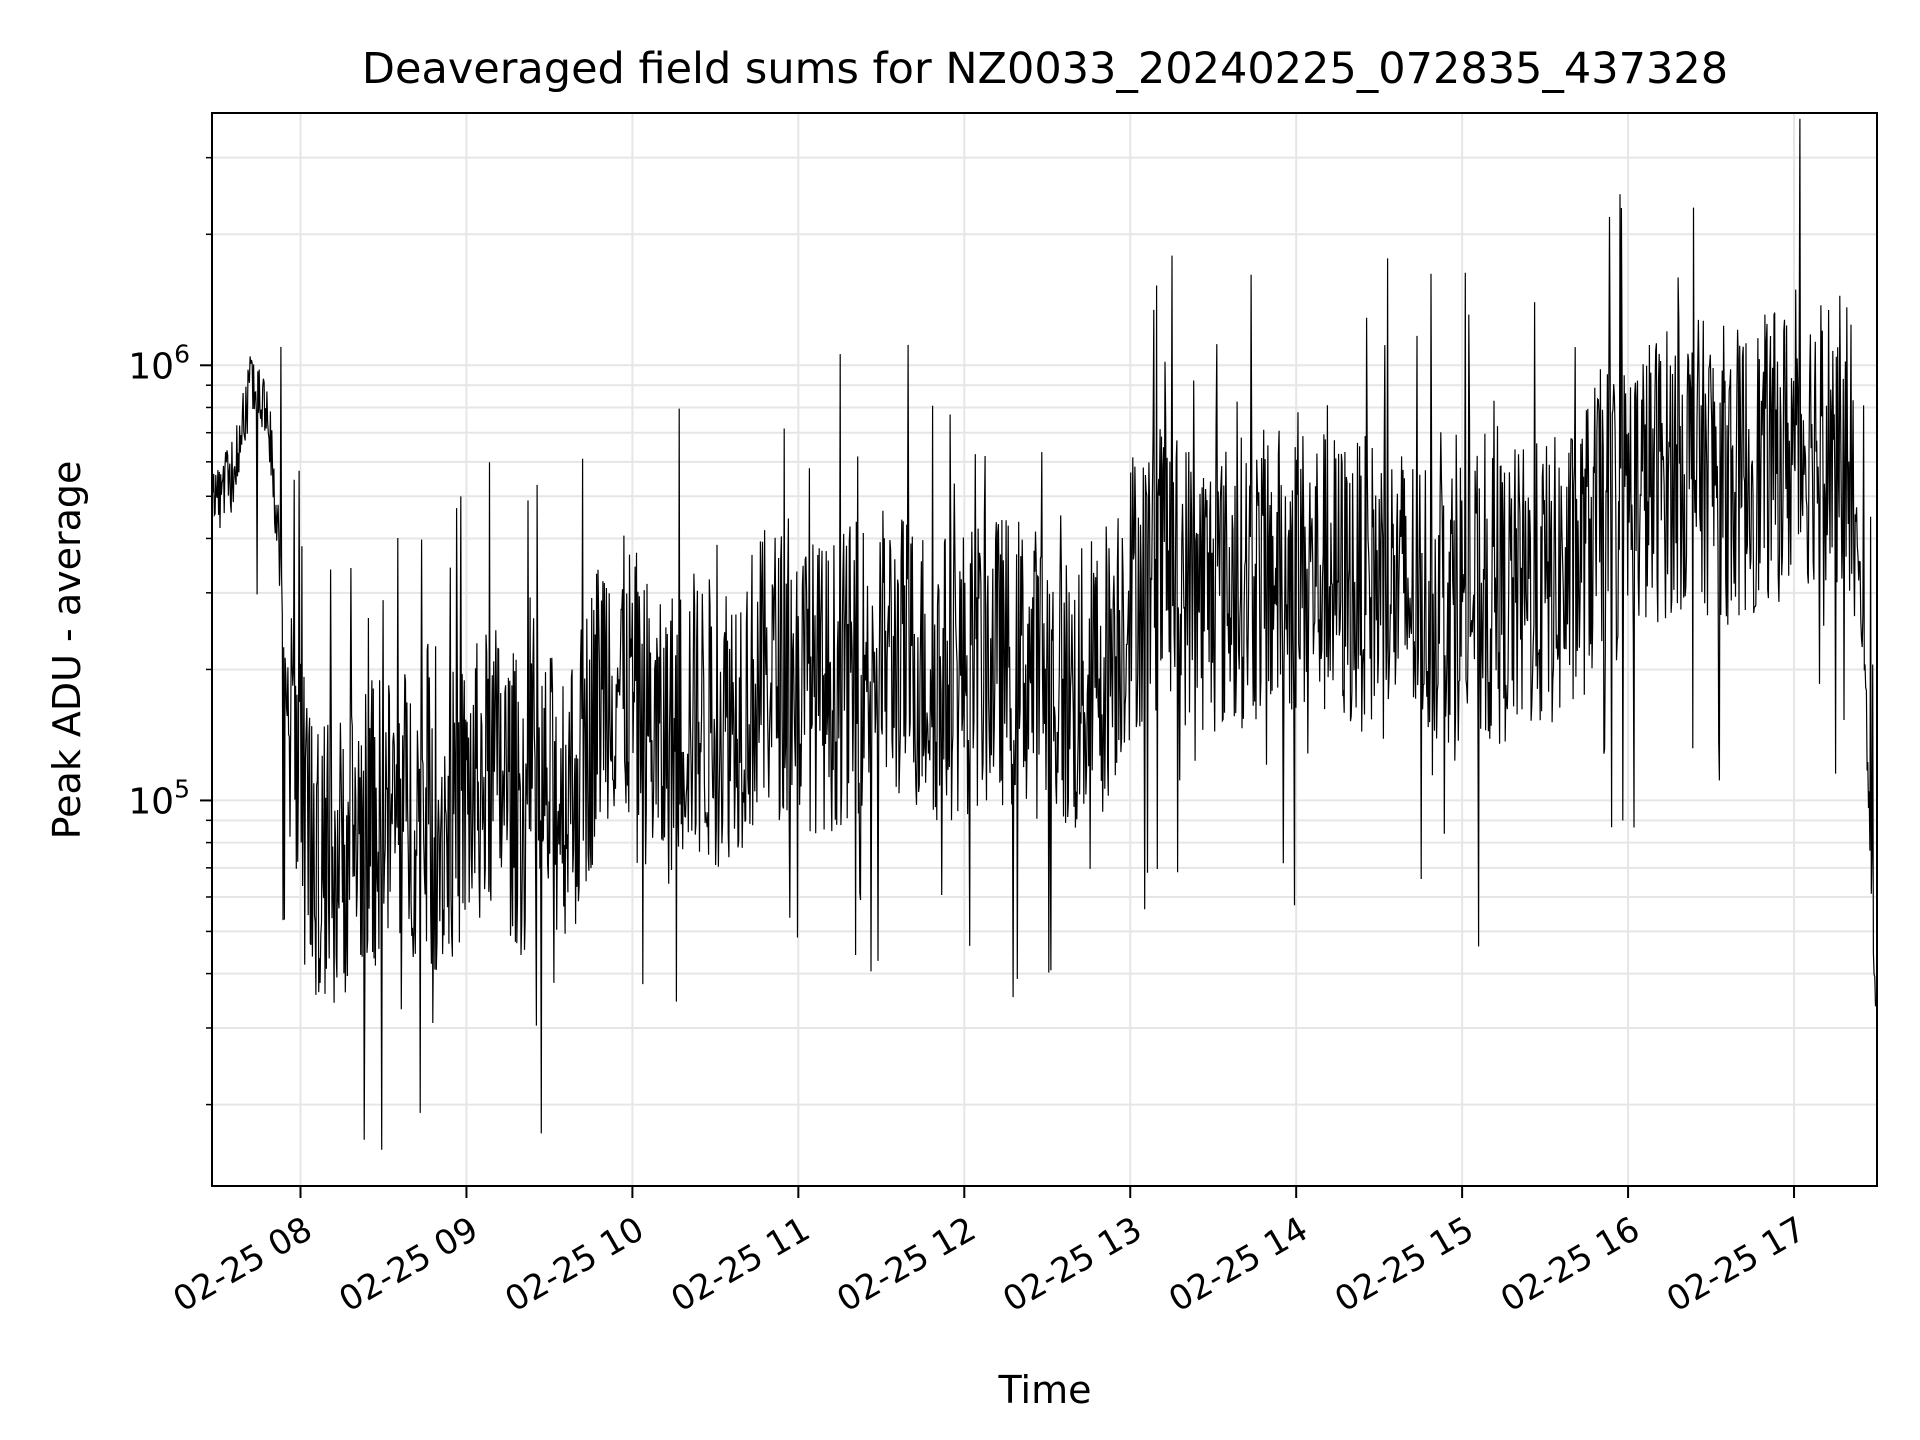 Image resolution: width=1920 pixels, height=1440 pixels. I want to click on x-tick-label: 02-25 08, so click(243, 1264).